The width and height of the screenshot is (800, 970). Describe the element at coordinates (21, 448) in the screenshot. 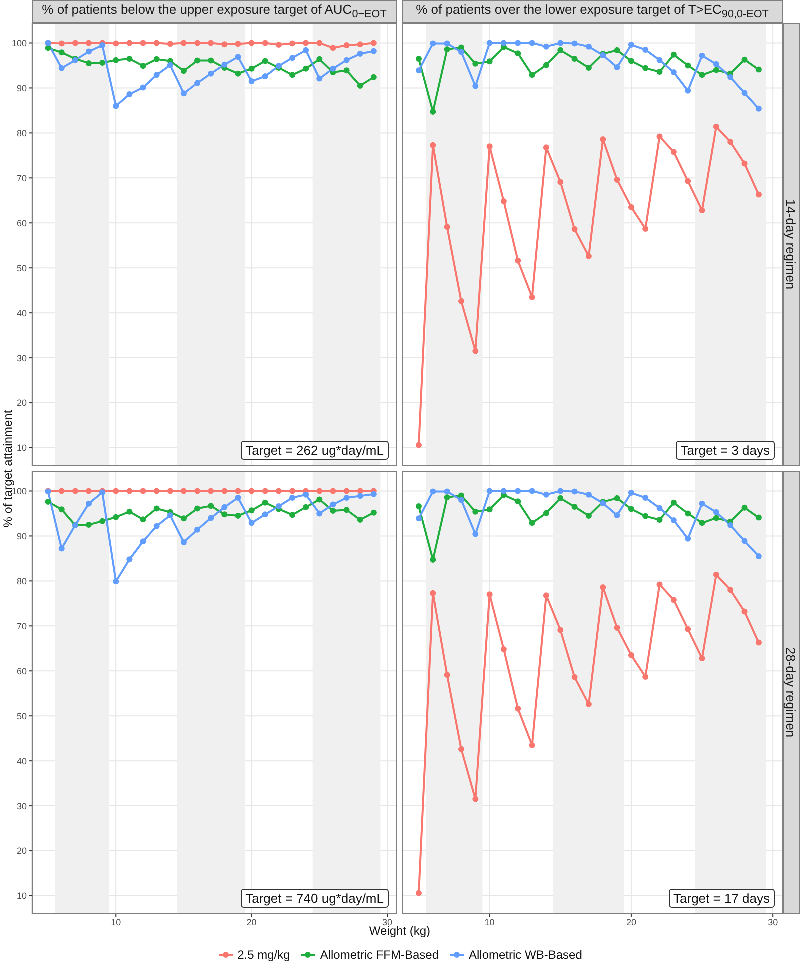

I see `y-tick-label: 10` at that location.